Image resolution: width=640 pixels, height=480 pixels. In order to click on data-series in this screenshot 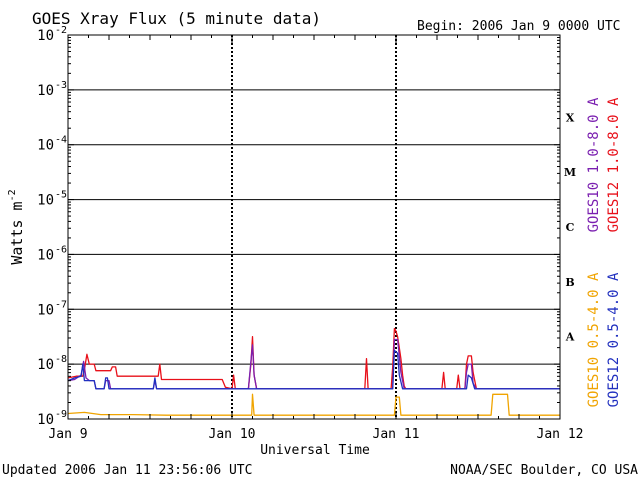, I will do `click(313, 371)`.